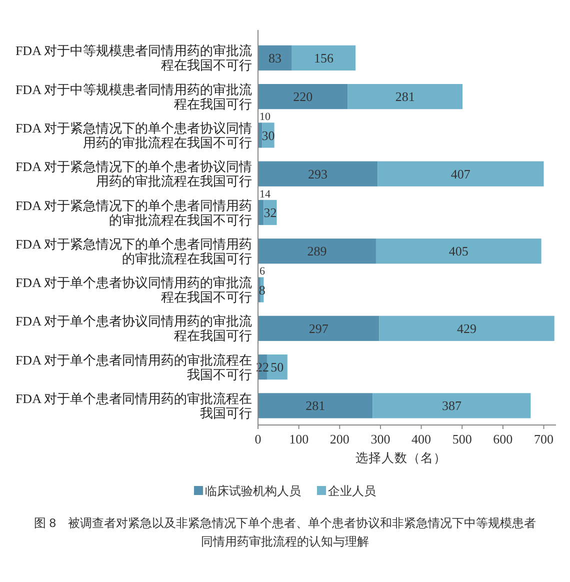 This screenshot has height=582, width=570. Describe the element at coordinates (352, 491) in the screenshot. I see `legend-label: 企业人员` at that location.